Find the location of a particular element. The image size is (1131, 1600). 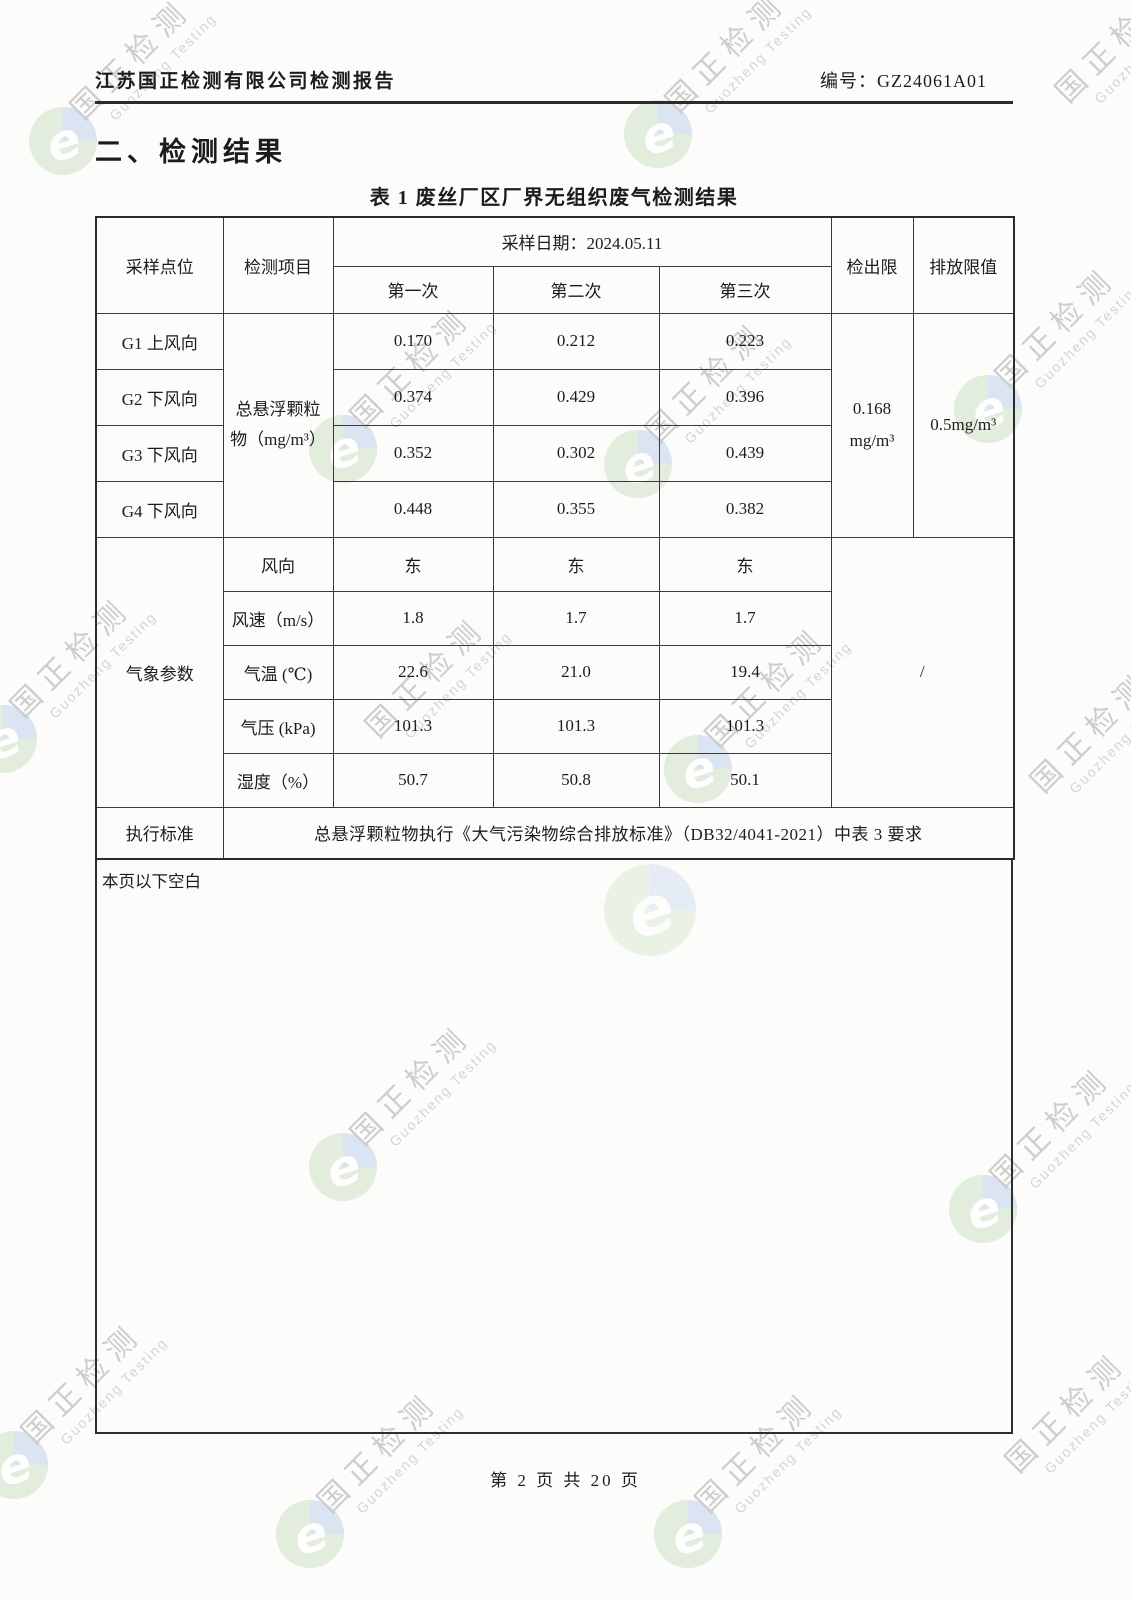

table-row-g4: G4 下风向 0.448 0.355 0.382 is located at coordinates (554, 509).